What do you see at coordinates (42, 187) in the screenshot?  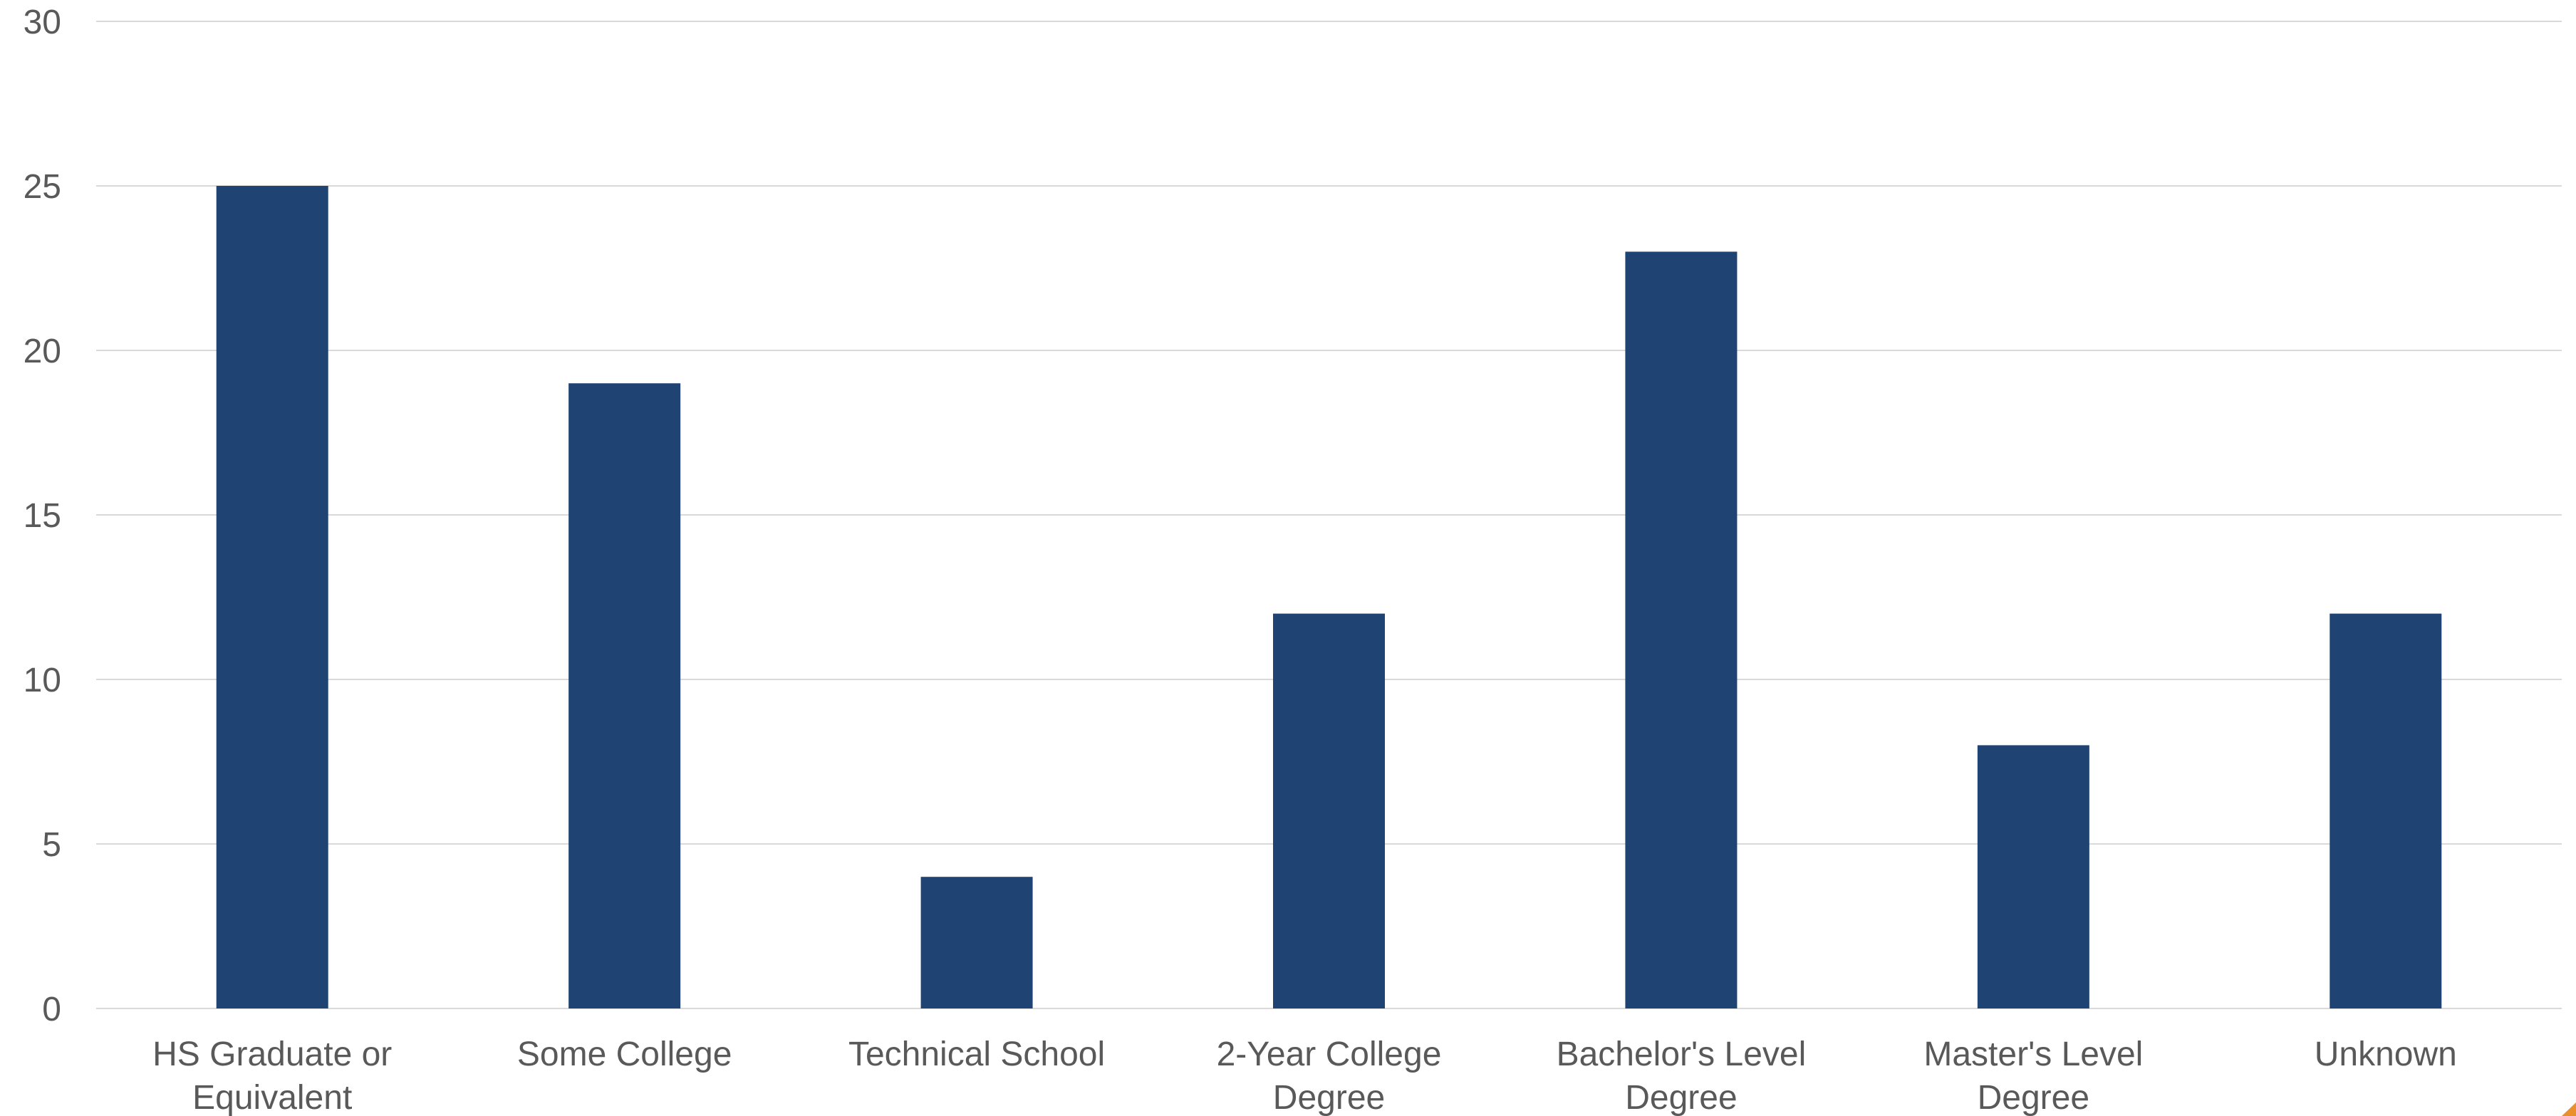 I see `y-tick-label: 25` at bounding box center [42, 187].